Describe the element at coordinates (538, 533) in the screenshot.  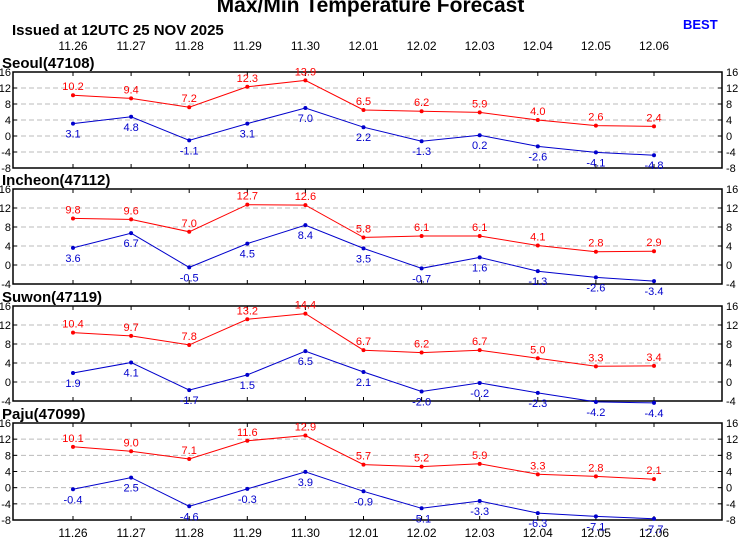
I see `date-label-bottom: 12.04` at that location.